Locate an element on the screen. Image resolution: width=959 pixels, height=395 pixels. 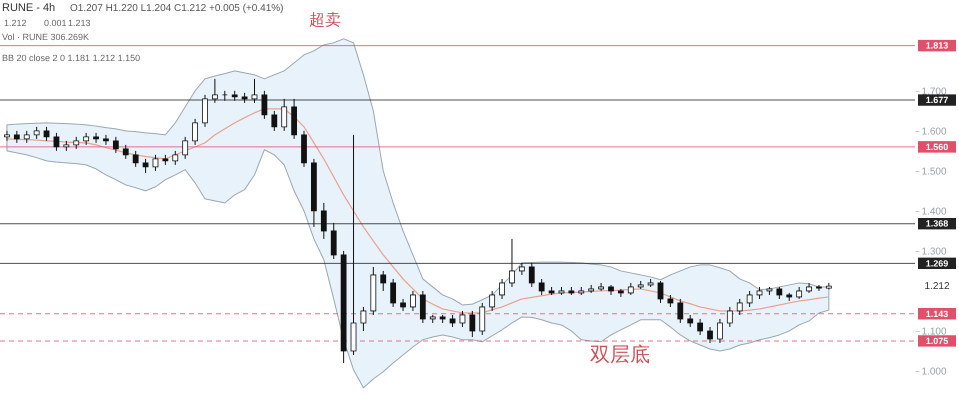
ref-line-label: 1.813 is located at coordinates (937, 45).